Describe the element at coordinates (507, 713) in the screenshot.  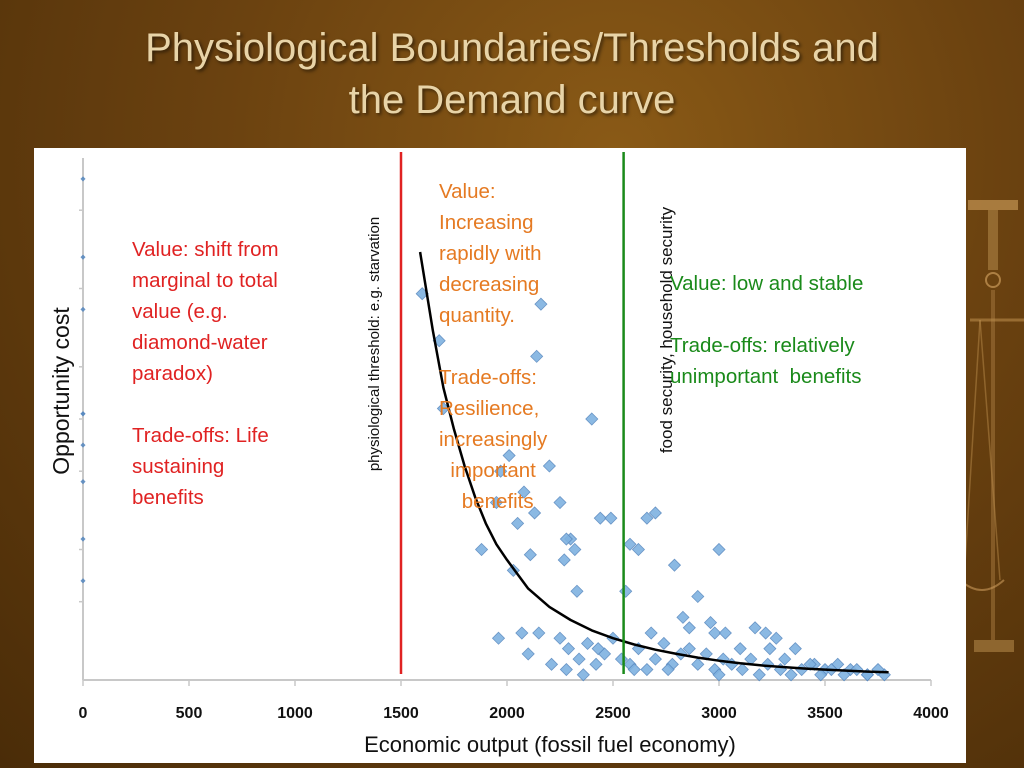
I see `x-tick-label-4: 2000` at that location.